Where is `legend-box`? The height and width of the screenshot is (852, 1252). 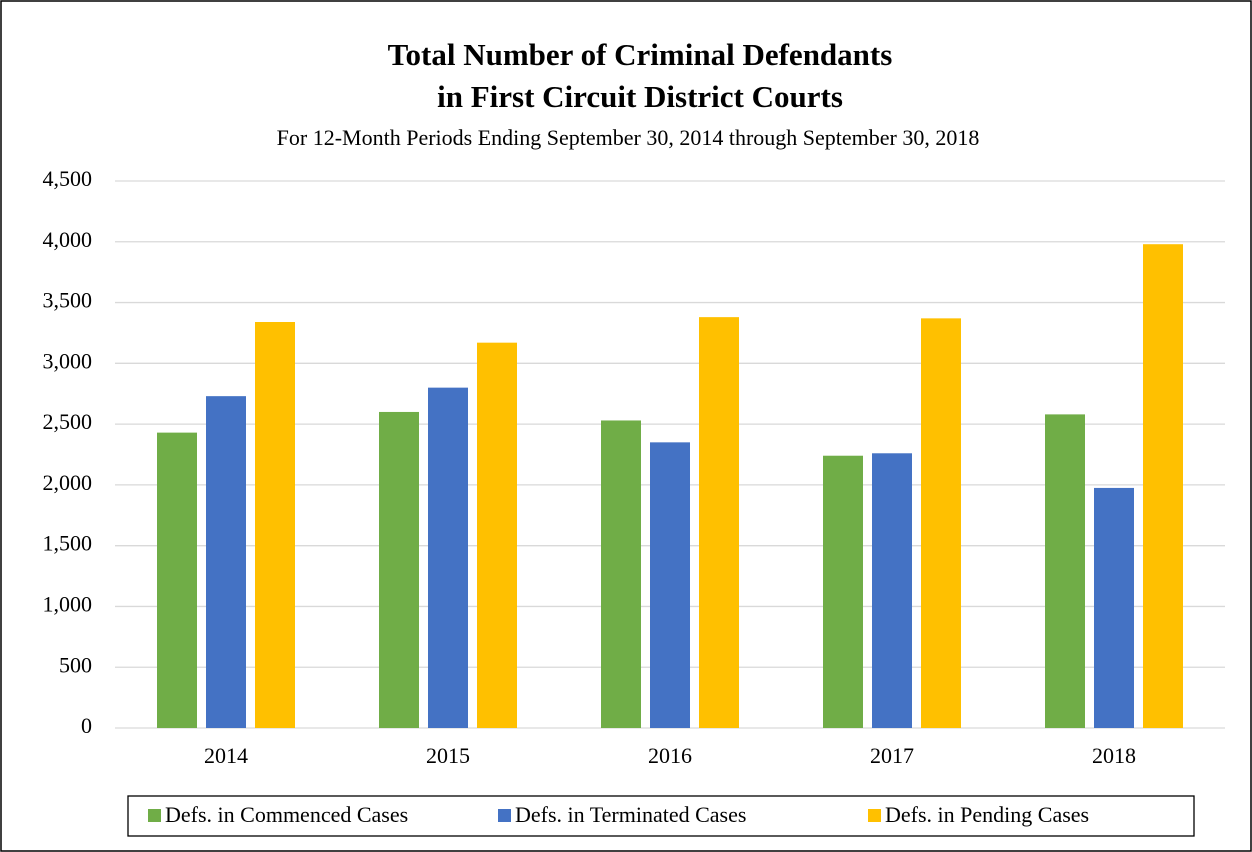
legend-box is located at coordinates (661, 816).